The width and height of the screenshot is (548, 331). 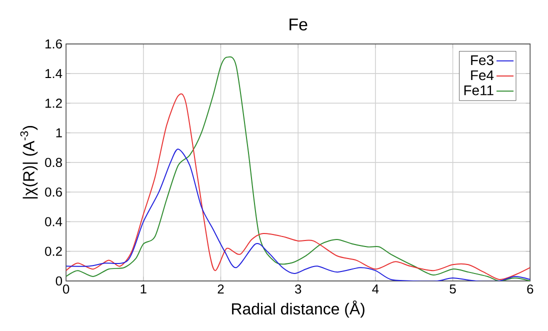 What do you see at coordinates (298, 289) in the screenshot?
I see `x-tick-label: 3` at bounding box center [298, 289].